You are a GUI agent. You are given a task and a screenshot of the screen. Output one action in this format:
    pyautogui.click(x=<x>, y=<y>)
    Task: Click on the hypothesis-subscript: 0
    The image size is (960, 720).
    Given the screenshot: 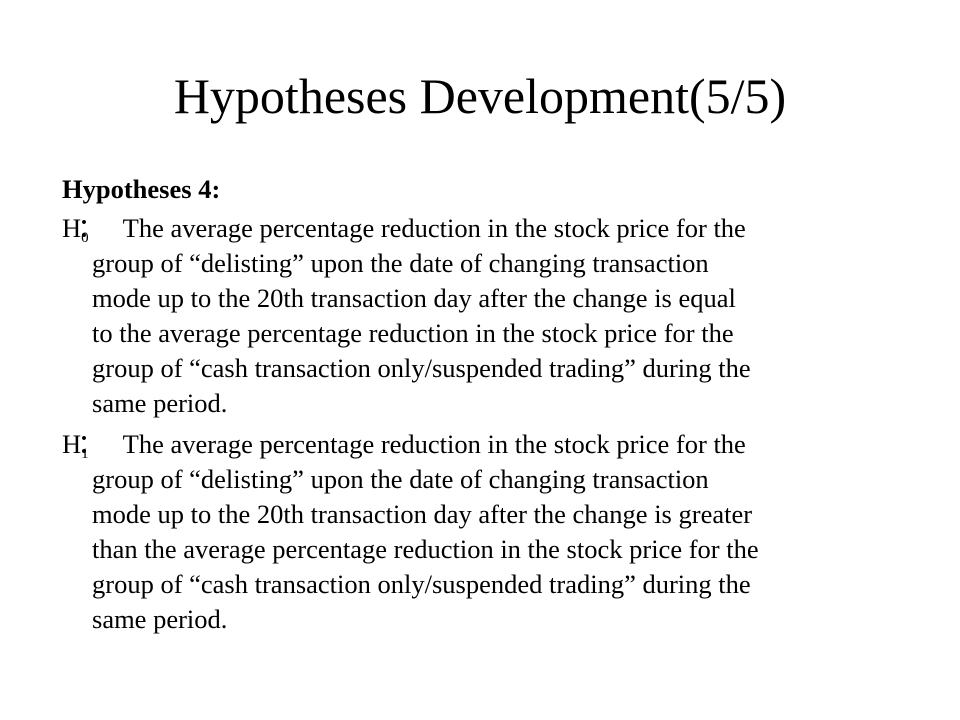 What is the action you would take?
    pyautogui.click(x=85, y=238)
    